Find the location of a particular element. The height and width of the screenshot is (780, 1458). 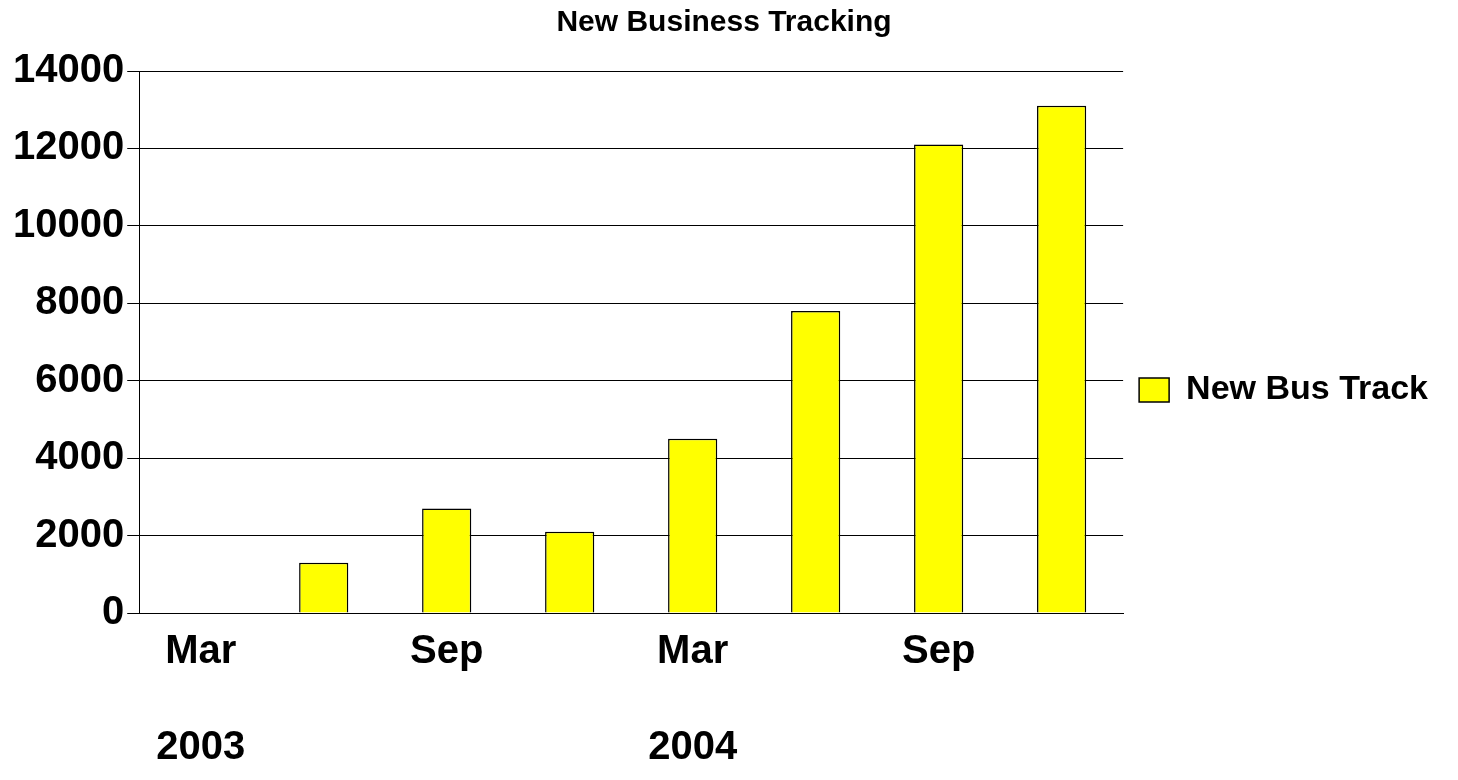

chart-title: New Business Tracking is located at coordinates (724, 21).